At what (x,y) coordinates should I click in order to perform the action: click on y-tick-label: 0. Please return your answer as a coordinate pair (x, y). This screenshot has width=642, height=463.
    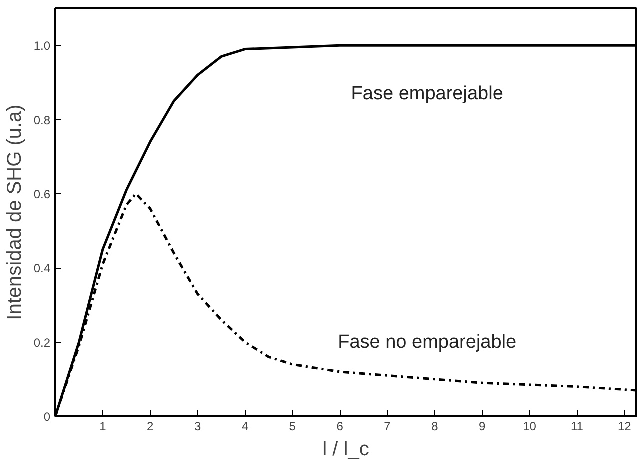
    Looking at the image, I should click on (47, 417).